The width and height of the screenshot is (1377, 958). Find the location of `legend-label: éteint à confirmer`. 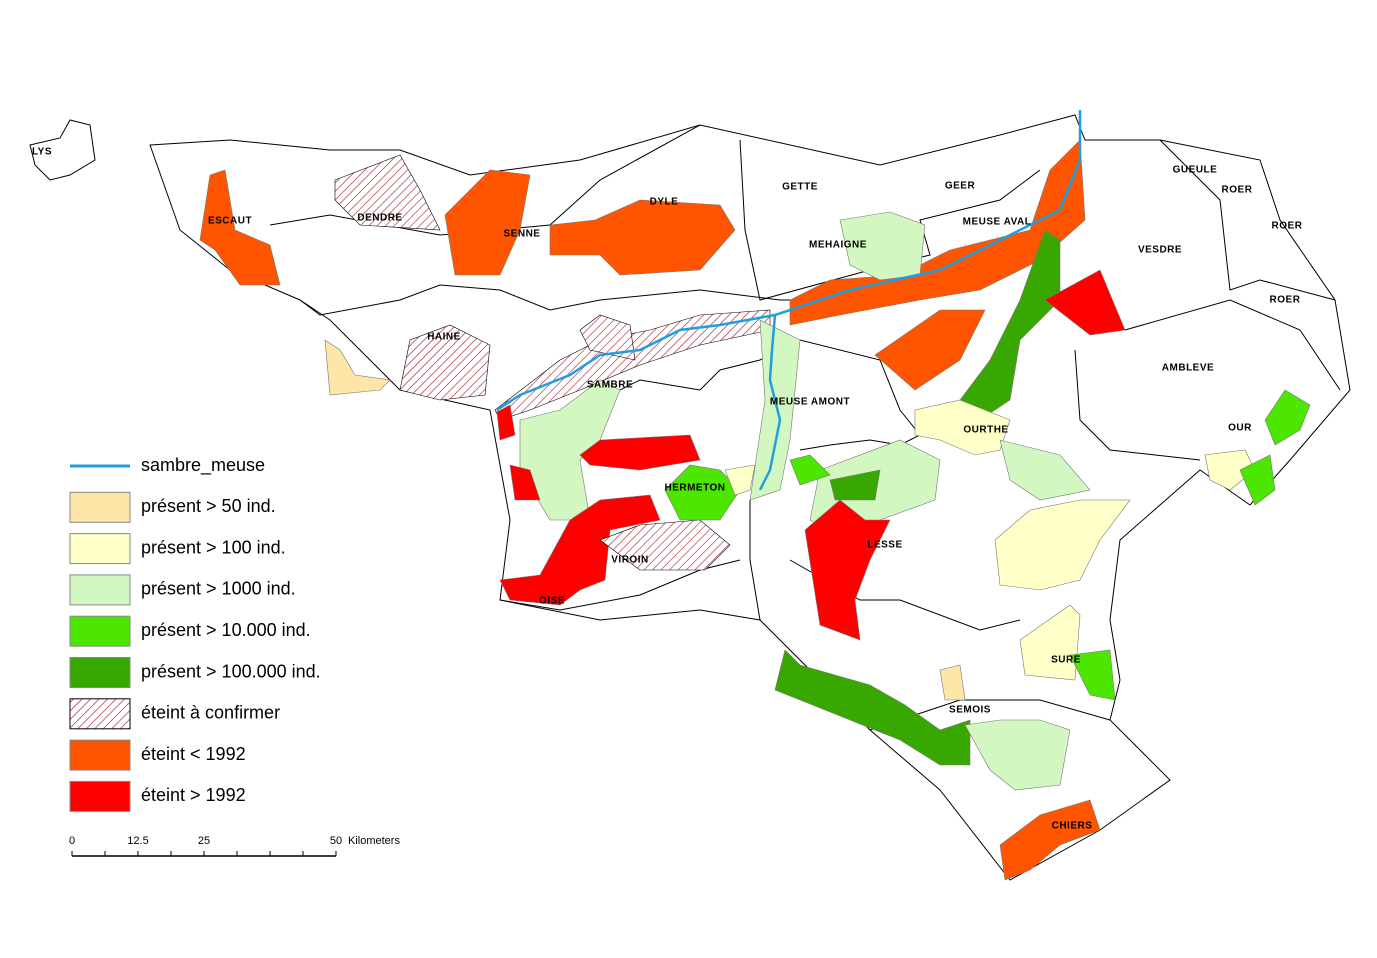

legend-label: éteint à confirmer is located at coordinates (210, 713).